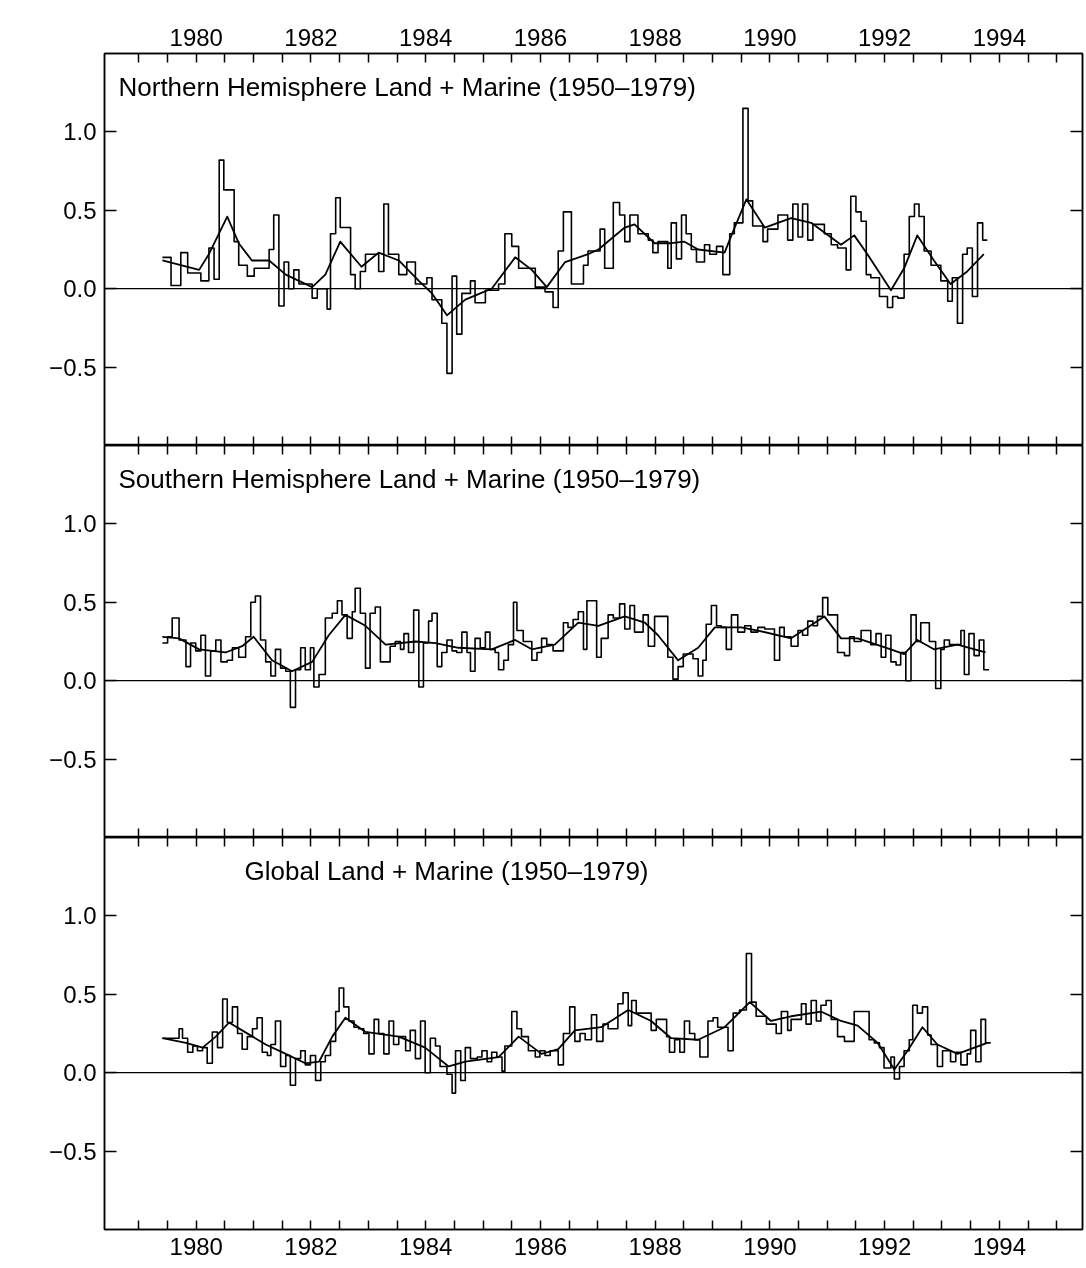 Image resolution: width=1086 pixels, height=1268 pixels. I want to click on text: Northern Hemisphere Land + Marine (1950–1979), so click(407, 86).